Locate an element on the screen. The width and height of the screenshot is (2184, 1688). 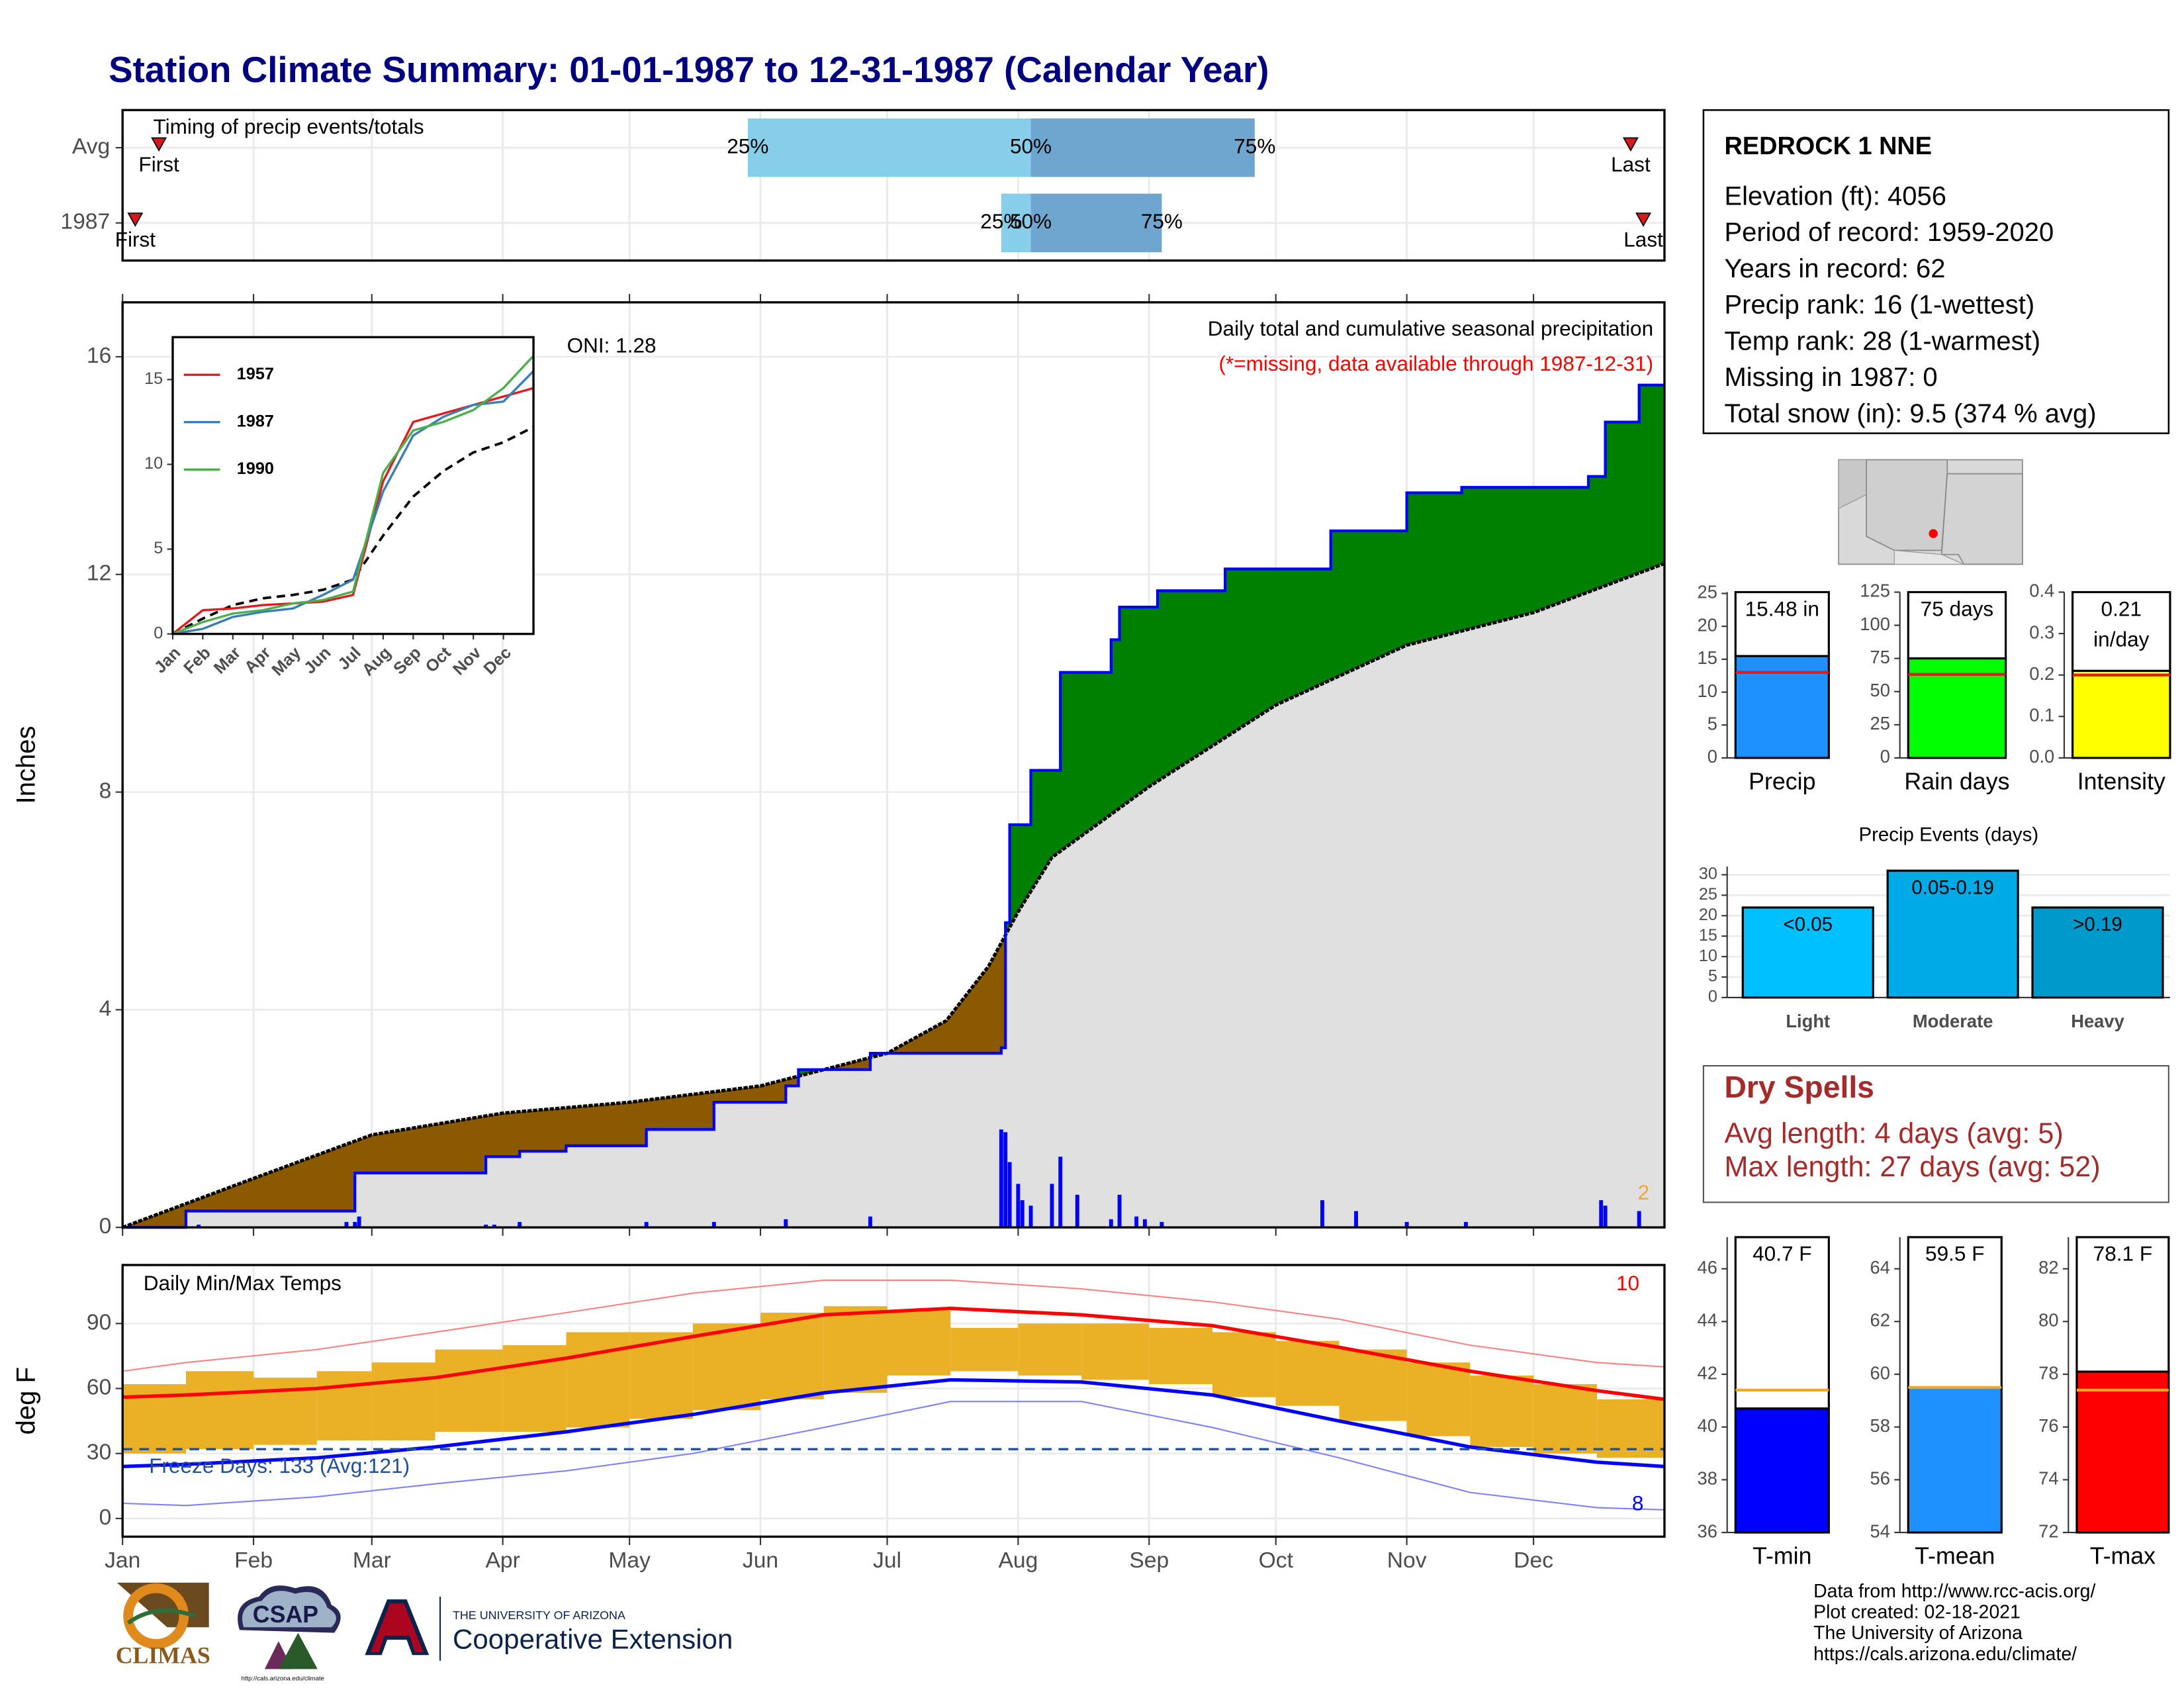
value-label-box: 75 days is located at coordinates (1957, 610).